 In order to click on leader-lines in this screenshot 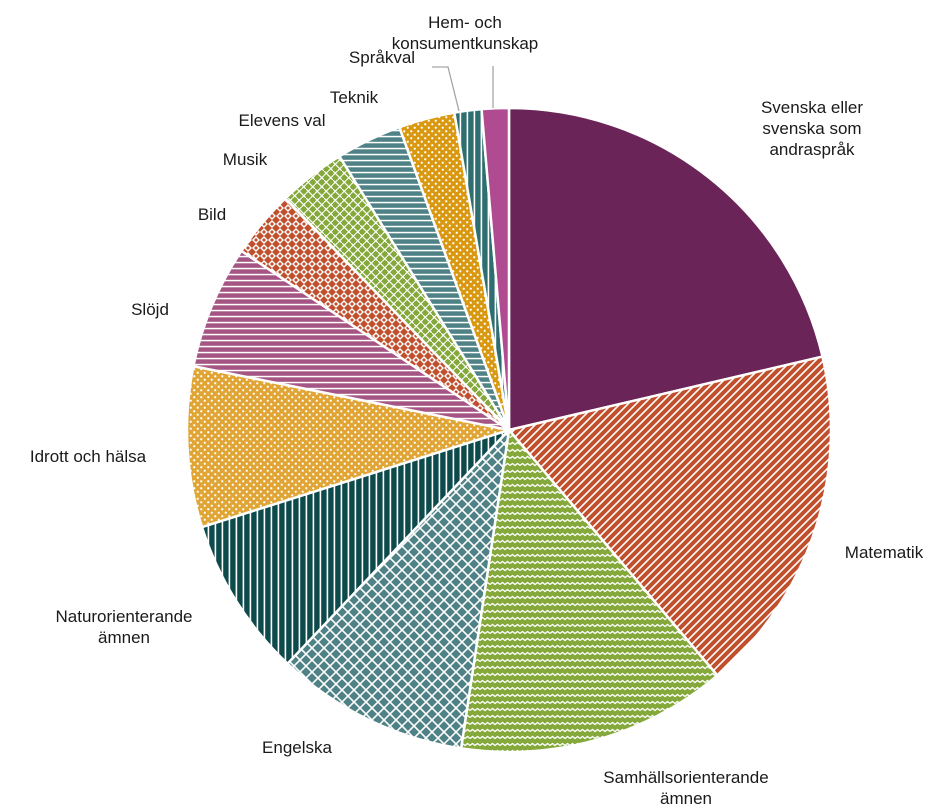, I will do `click(463, 89)`.